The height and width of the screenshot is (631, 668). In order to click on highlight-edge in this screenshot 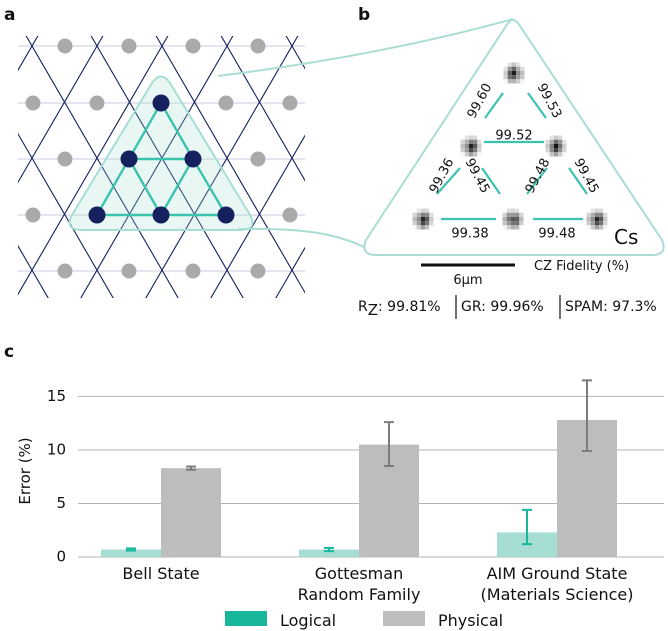, I will do `click(177, 187)`.